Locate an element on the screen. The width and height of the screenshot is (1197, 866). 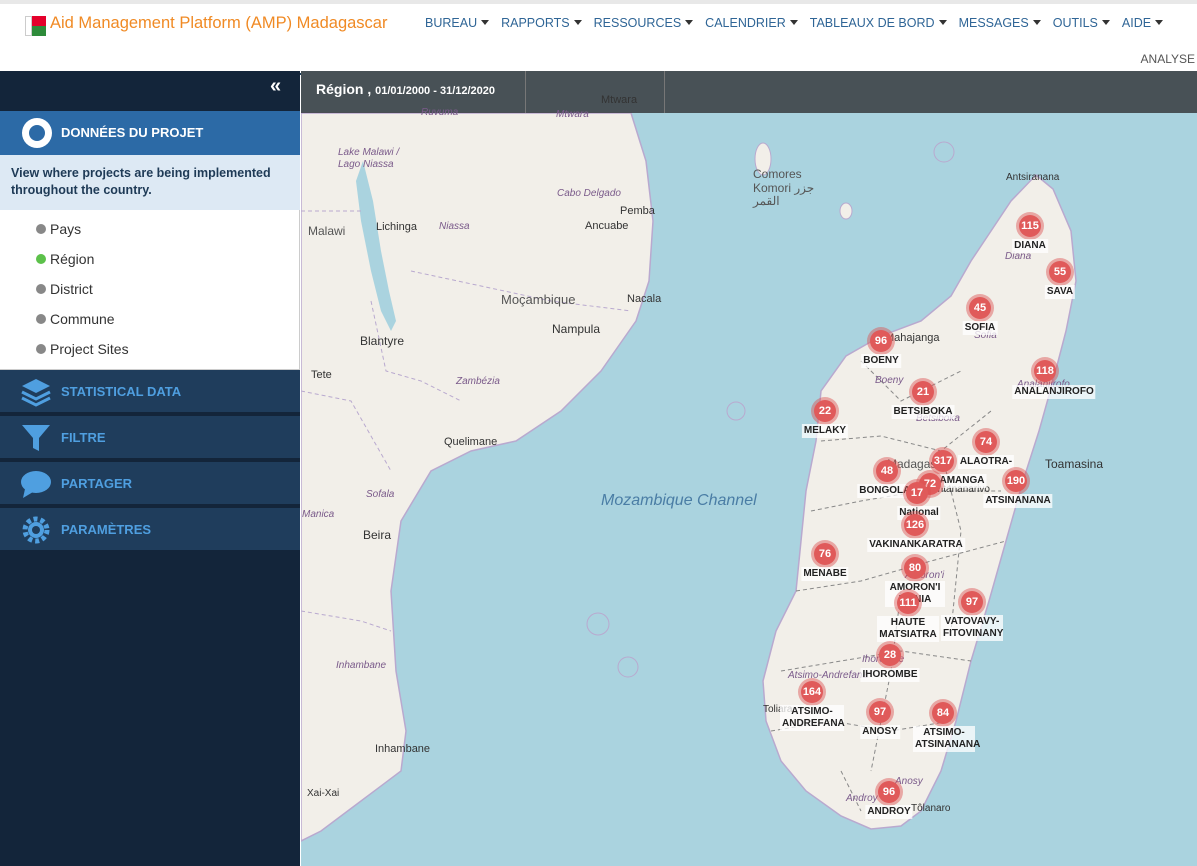
project-cluster-marker: 21 is located at coordinates (923, 392).